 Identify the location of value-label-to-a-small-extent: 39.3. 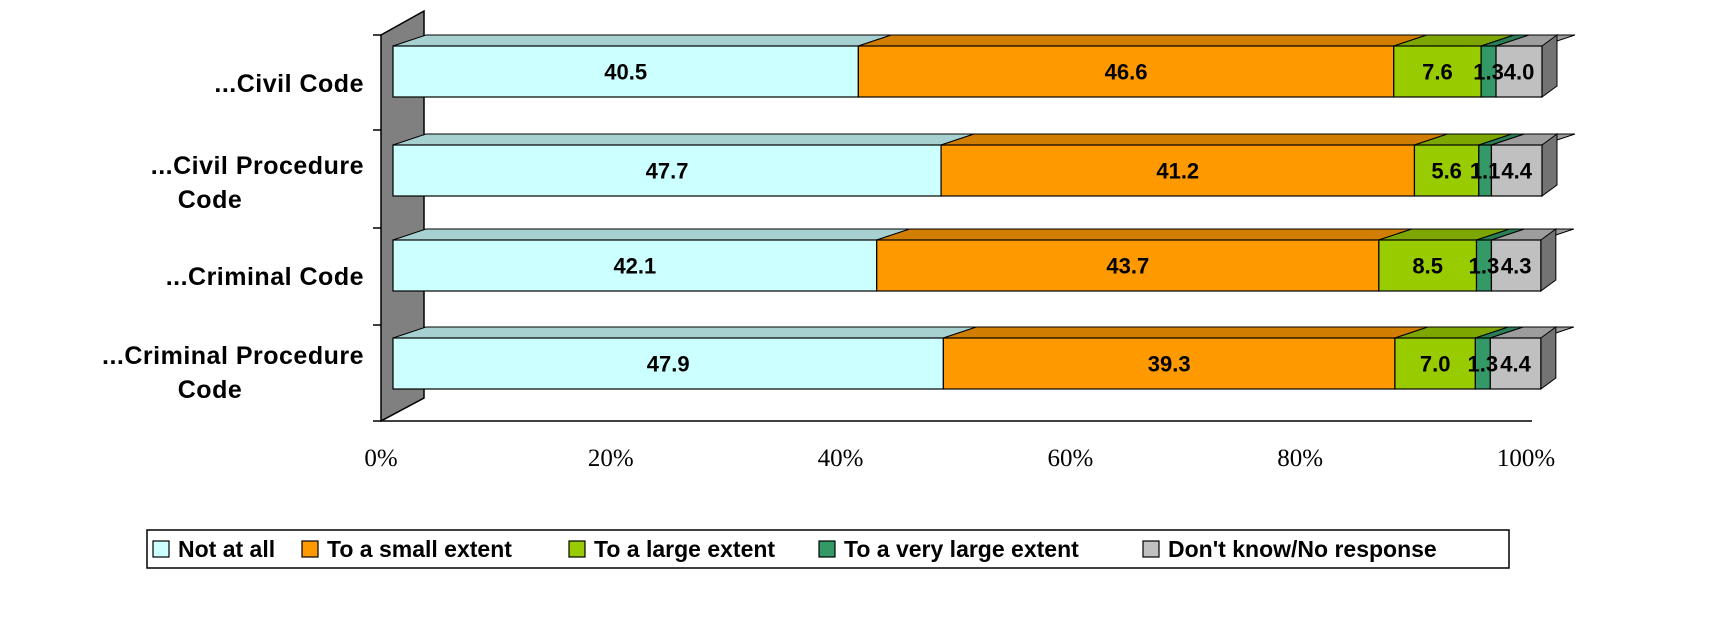
(1169, 364).